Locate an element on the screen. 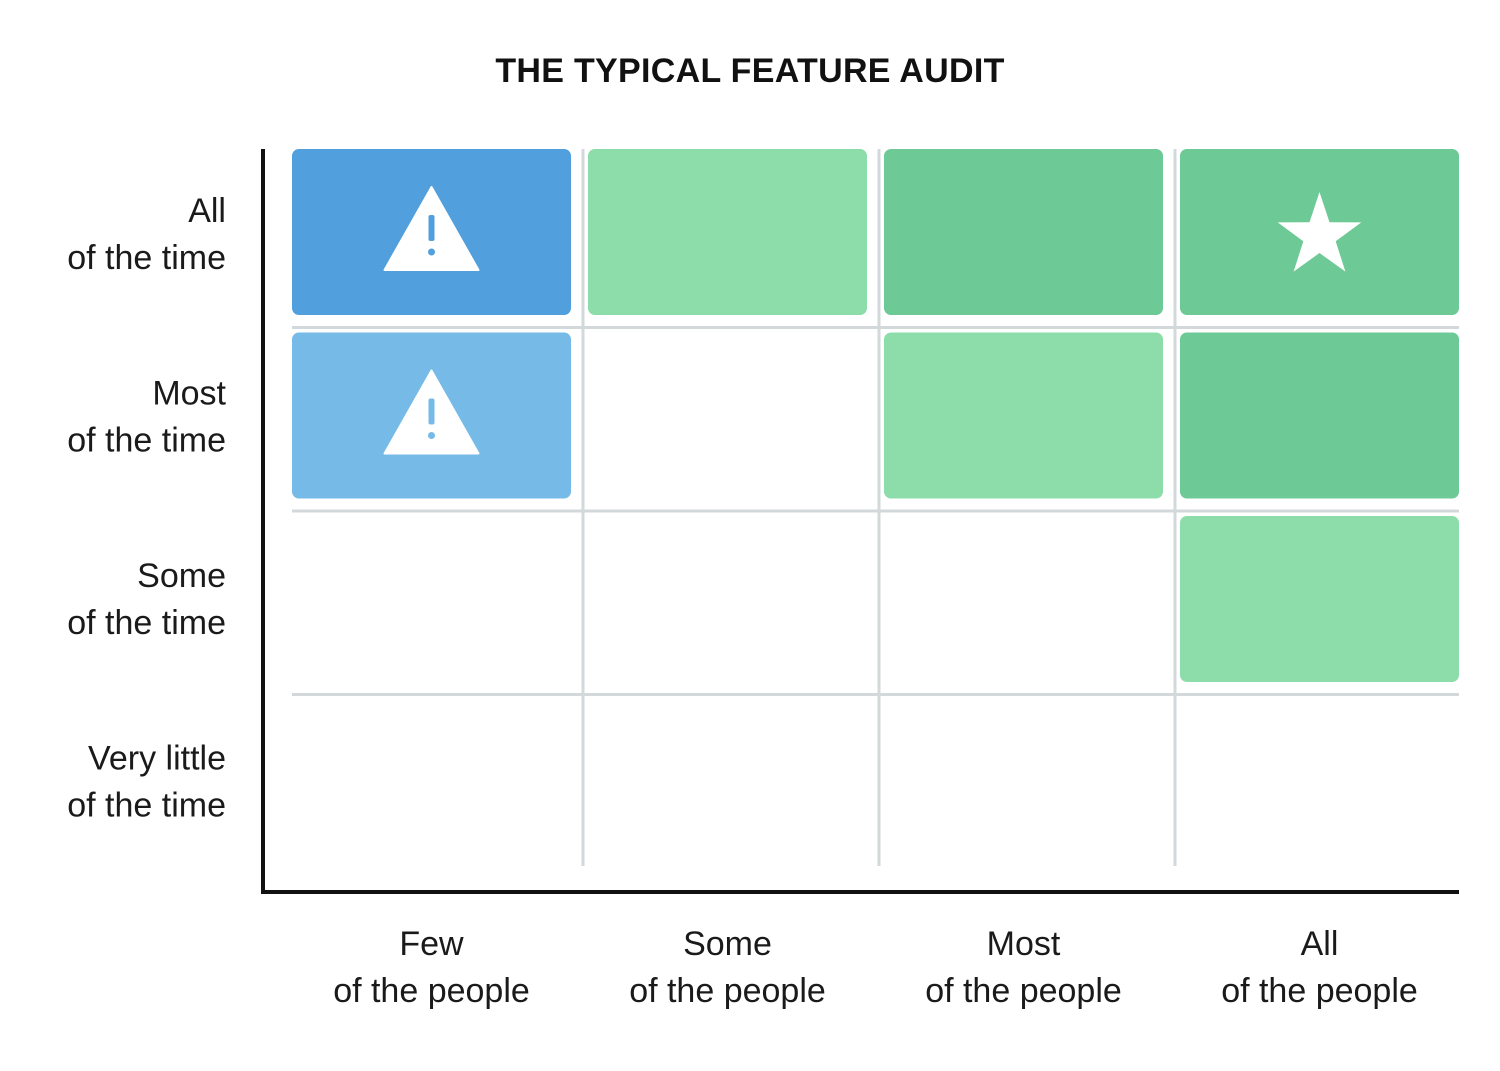 This screenshot has height=1071, width=1500. y-tick-label: Very little is located at coordinates (157, 759).